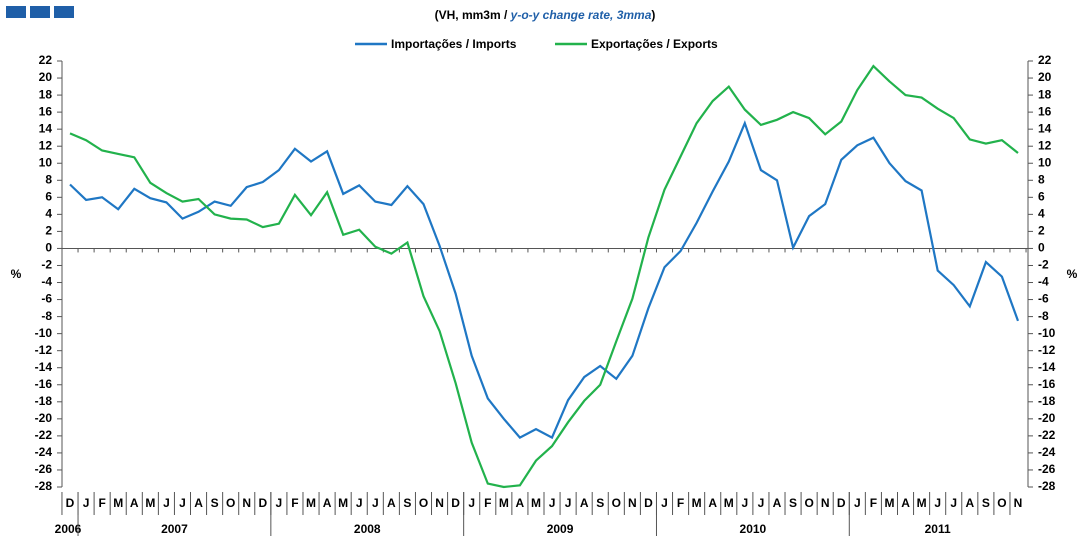 This screenshot has width=1080, height=538. I want to click on y2-tick-label: -24, so click(1047, 452).